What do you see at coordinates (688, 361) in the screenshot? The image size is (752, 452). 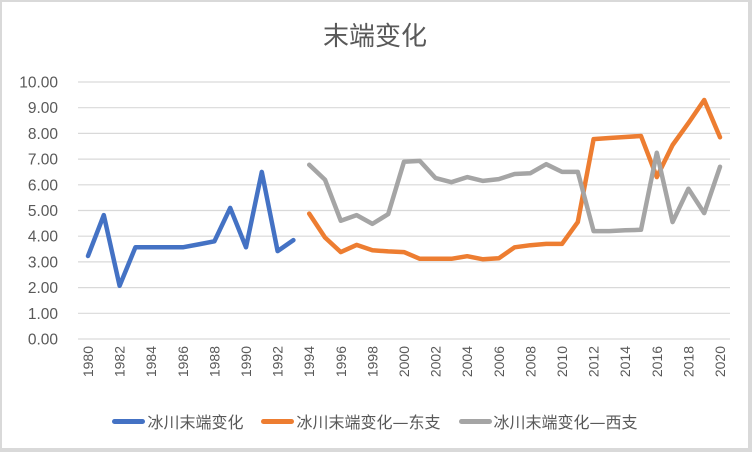 I see `x-tick-label: 2018` at bounding box center [688, 361].